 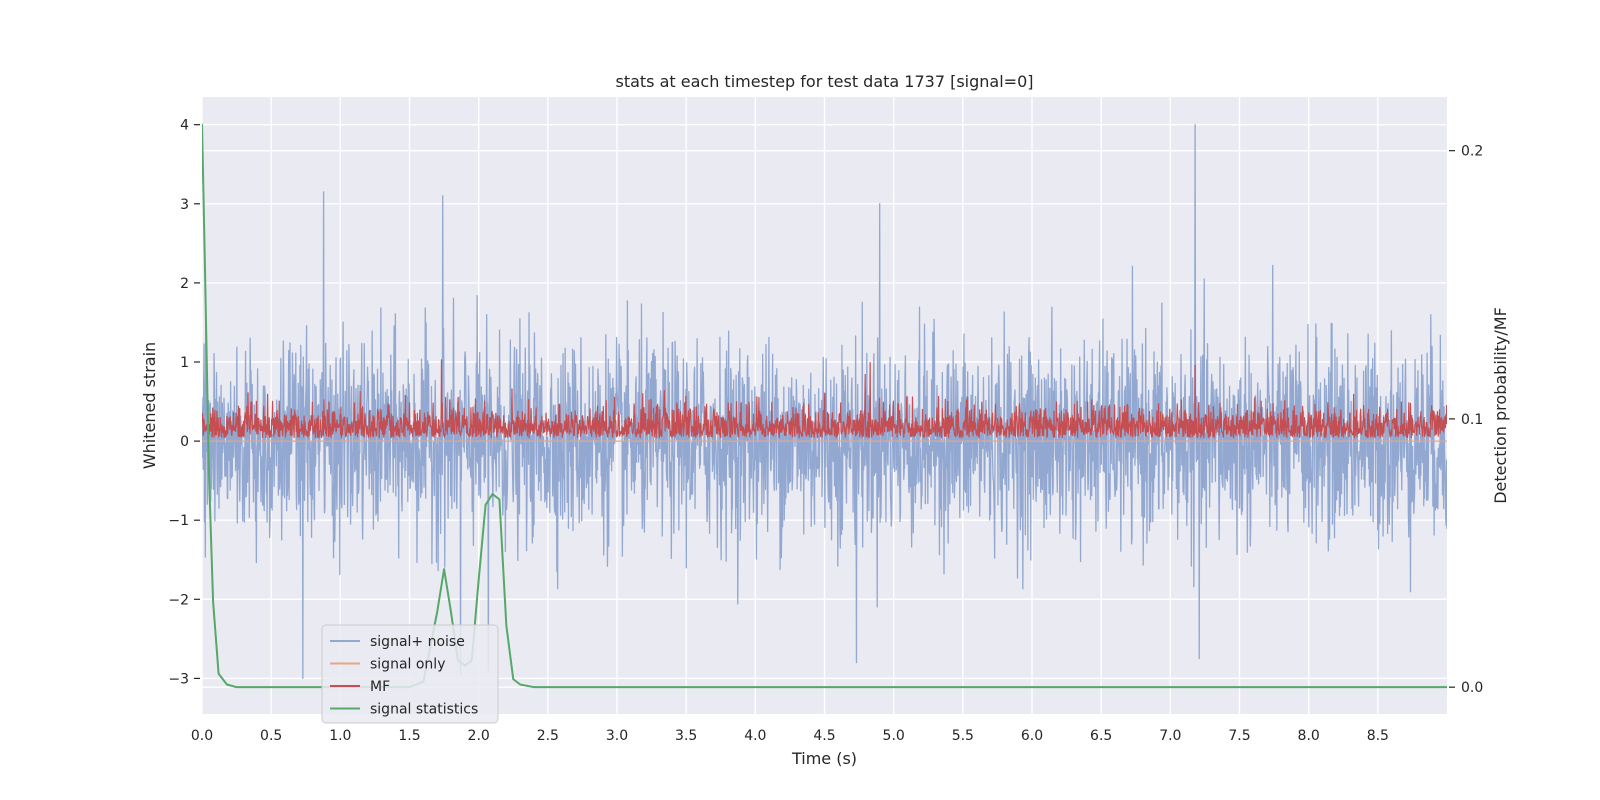 I want to click on x-tick-label: 7.0, so click(x=1170, y=736).